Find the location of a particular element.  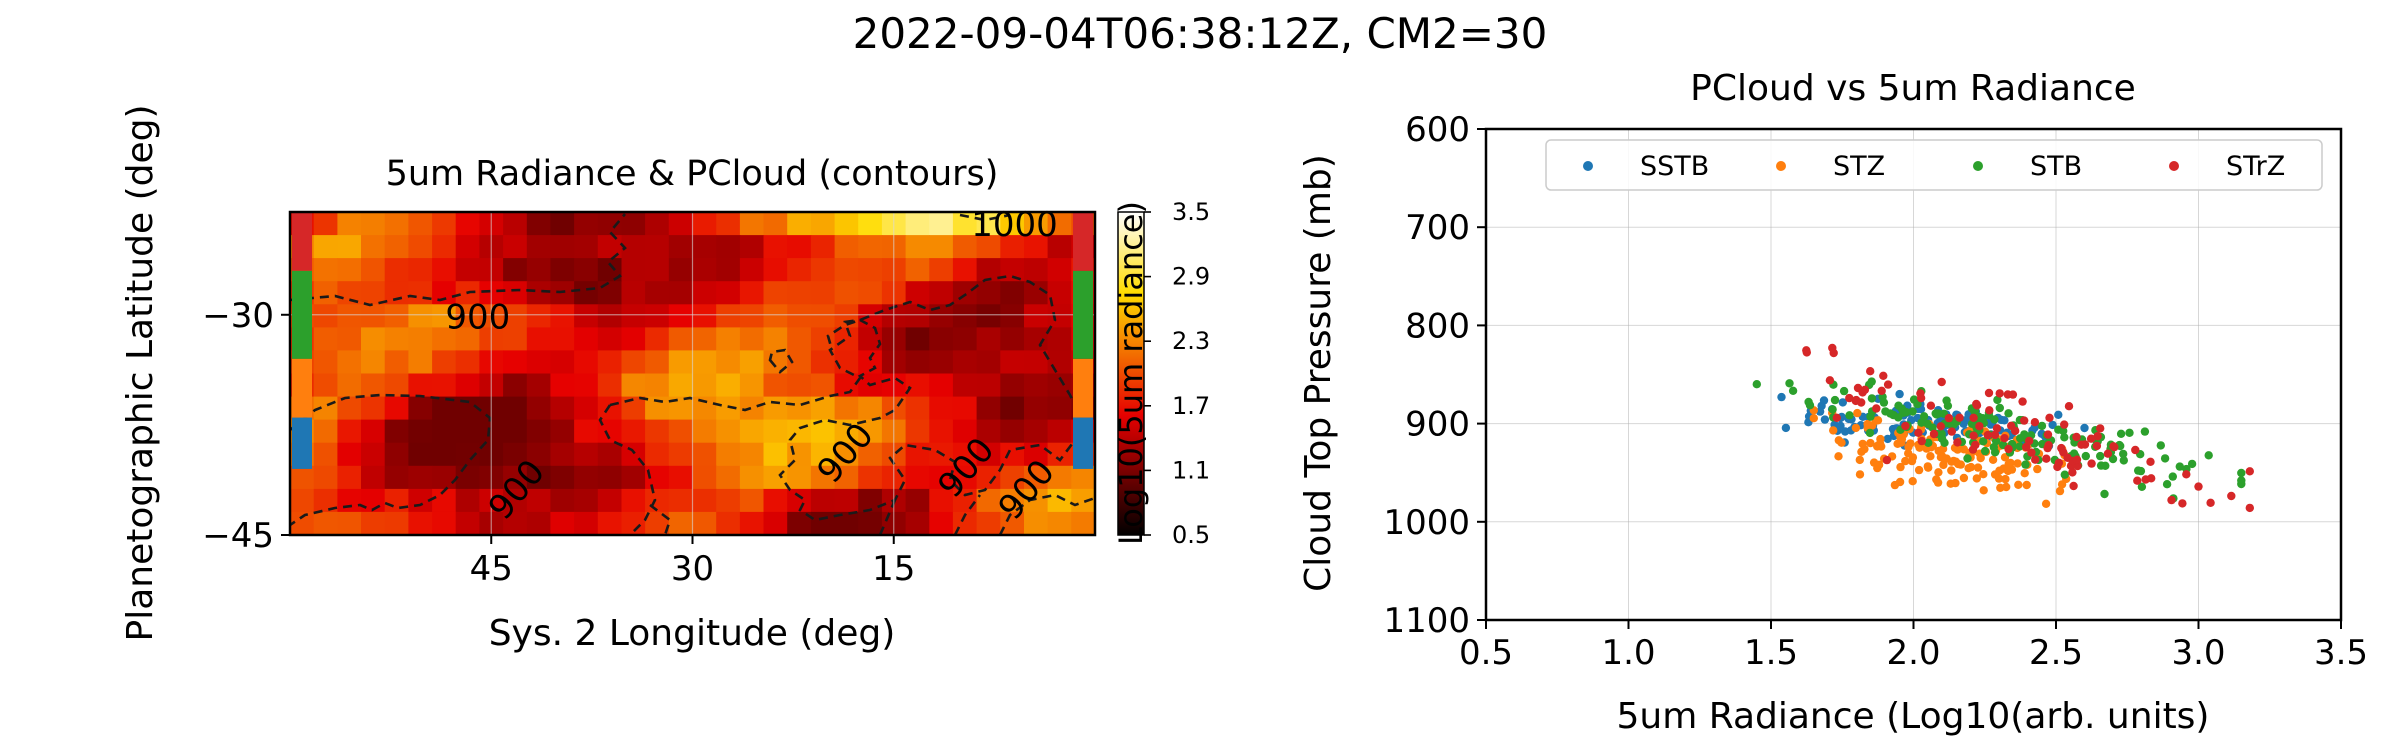

band-markers is located at coordinates (692, 340).